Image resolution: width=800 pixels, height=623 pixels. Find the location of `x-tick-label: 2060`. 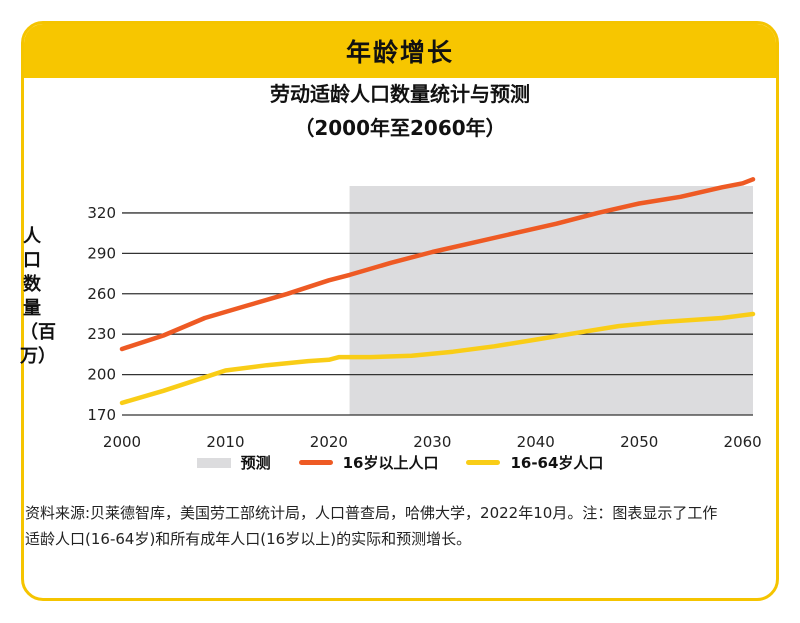

x-tick-label: 2060 is located at coordinates (743, 442).